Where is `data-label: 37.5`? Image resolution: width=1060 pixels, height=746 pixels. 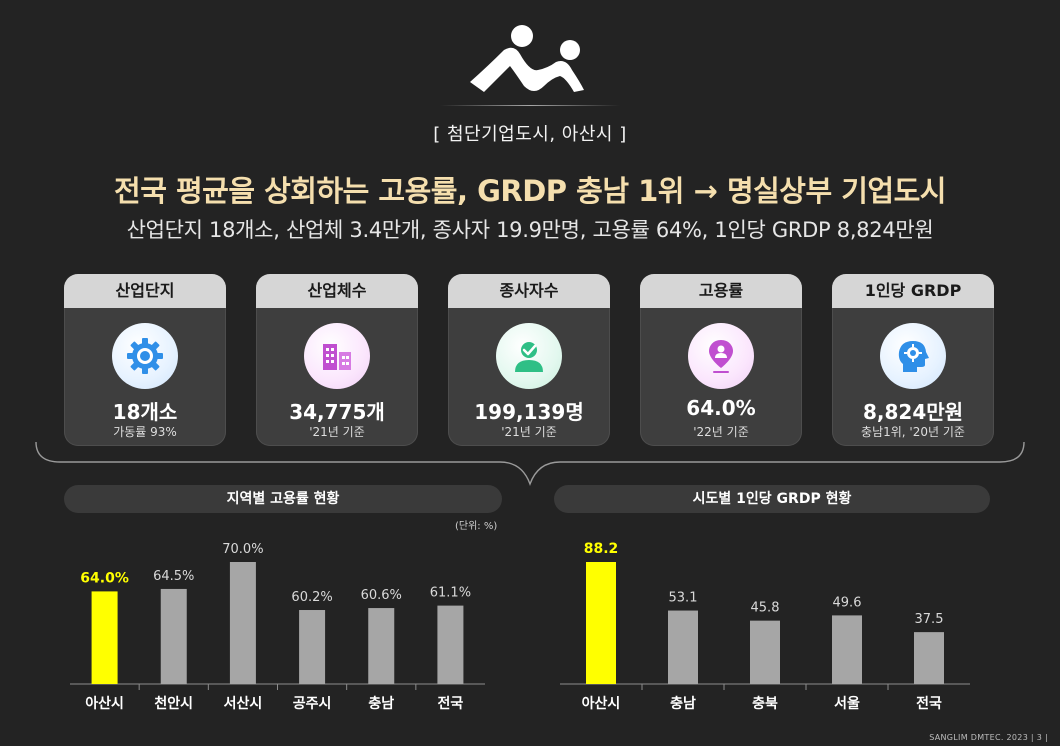
data-label: 37.5 is located at coordinates (929, 619).